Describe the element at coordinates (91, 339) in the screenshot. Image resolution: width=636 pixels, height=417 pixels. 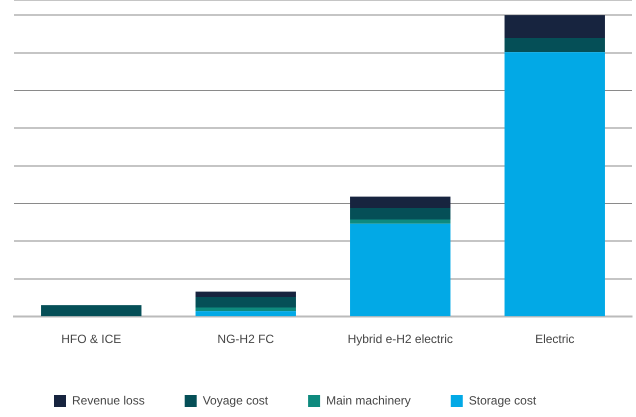
I see `x-tick-label: HFO & ICE` at that location.